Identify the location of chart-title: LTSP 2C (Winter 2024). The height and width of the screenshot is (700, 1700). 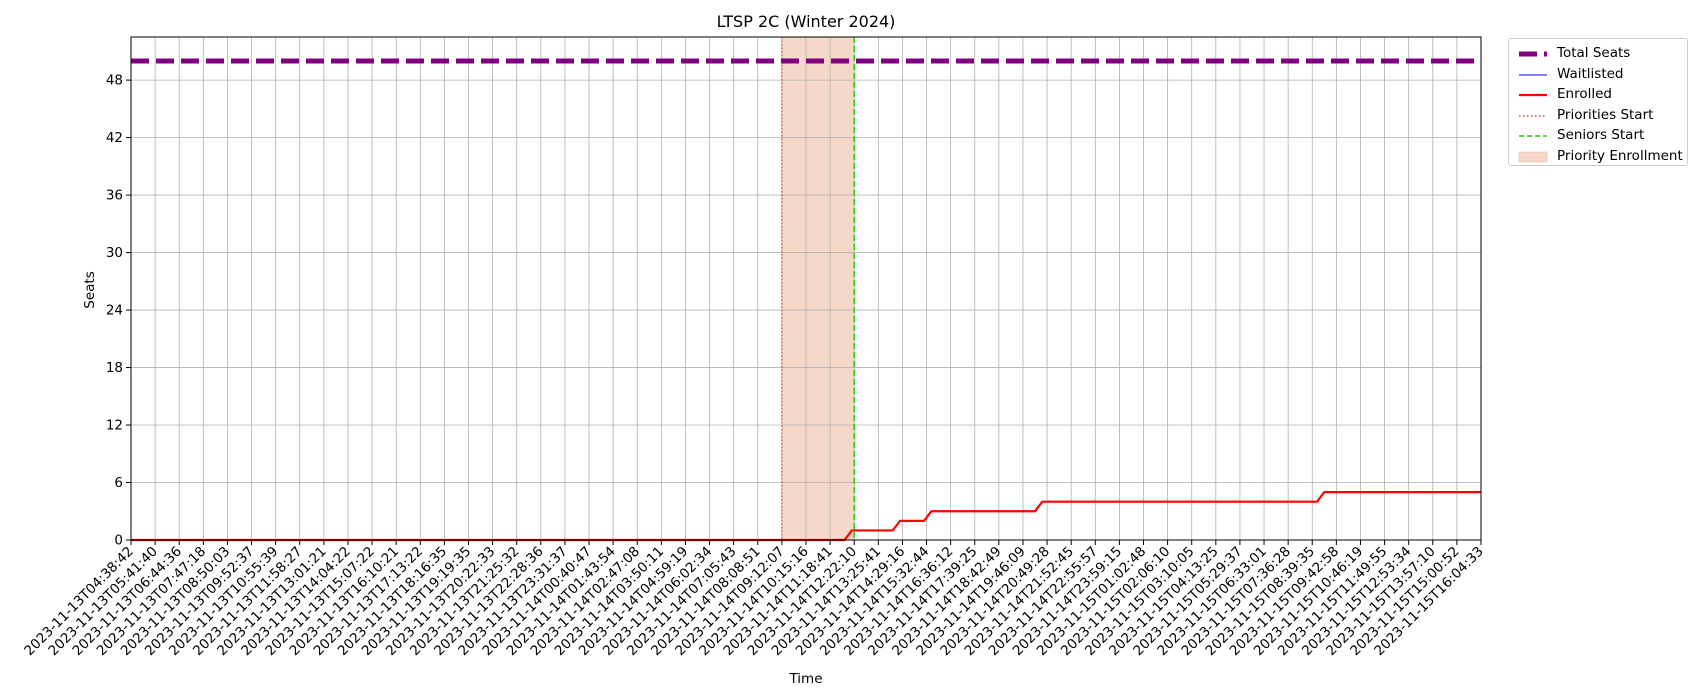
(806, 21).